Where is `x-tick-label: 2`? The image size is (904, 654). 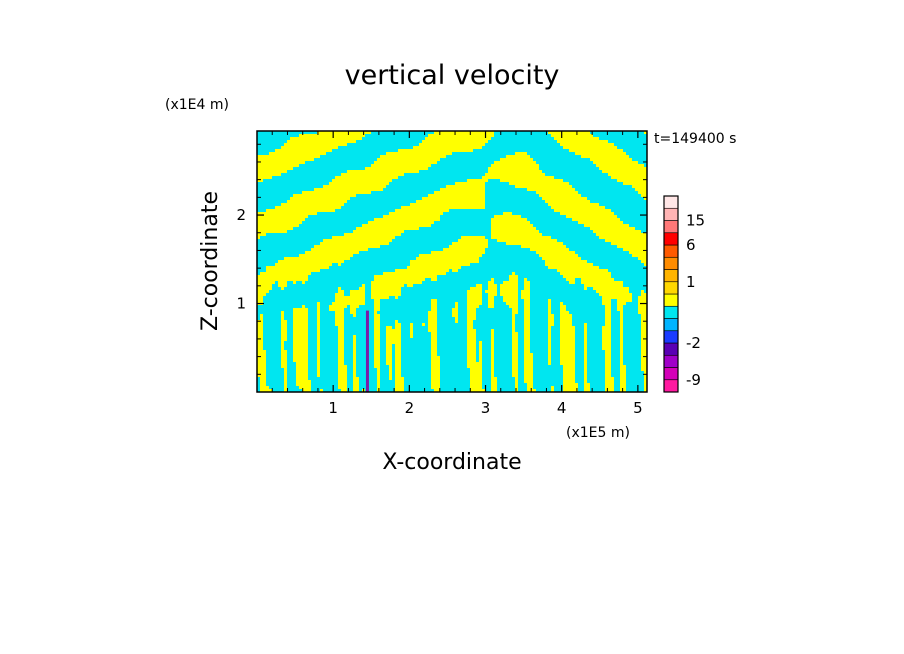 x-tick-label: 2 is located at coordinates (410, 408).